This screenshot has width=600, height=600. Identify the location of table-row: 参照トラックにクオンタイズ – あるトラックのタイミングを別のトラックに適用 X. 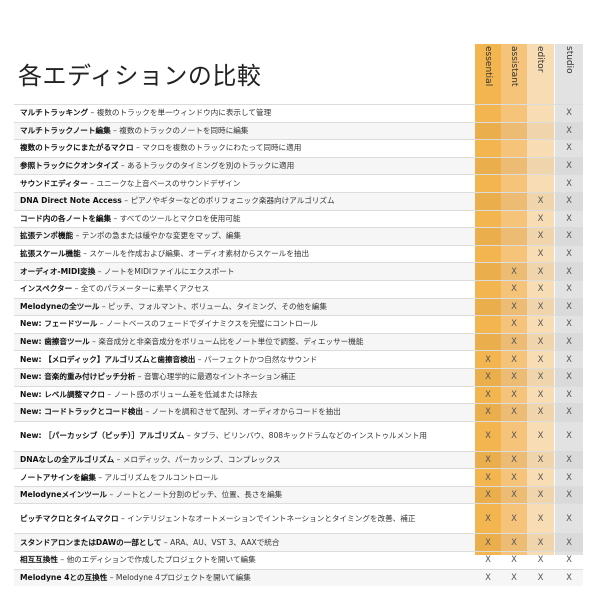
(298, 165).